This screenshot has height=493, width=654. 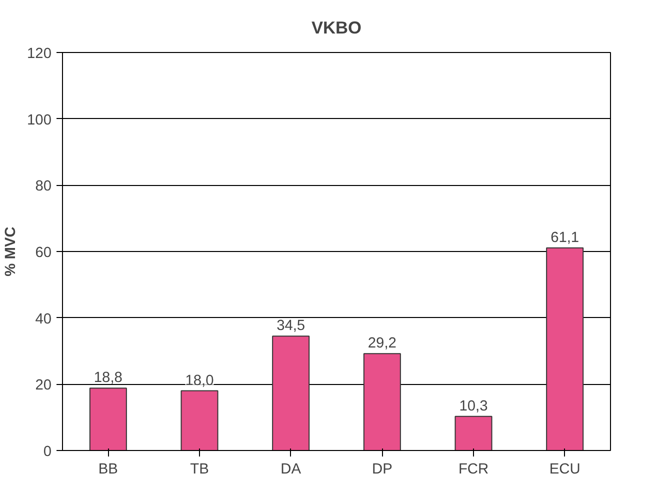 I want to click on data-label: 10,3, so click(x=473, y=406).